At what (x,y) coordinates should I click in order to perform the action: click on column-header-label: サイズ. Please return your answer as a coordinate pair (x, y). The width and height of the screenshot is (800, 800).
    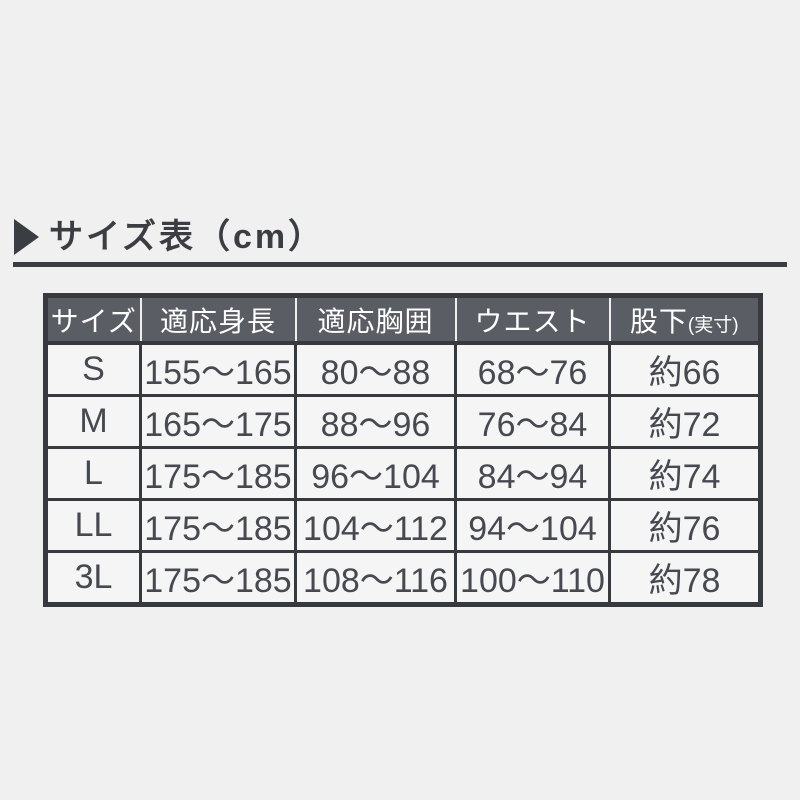
    Looking at the image, I should click on (93, 321).